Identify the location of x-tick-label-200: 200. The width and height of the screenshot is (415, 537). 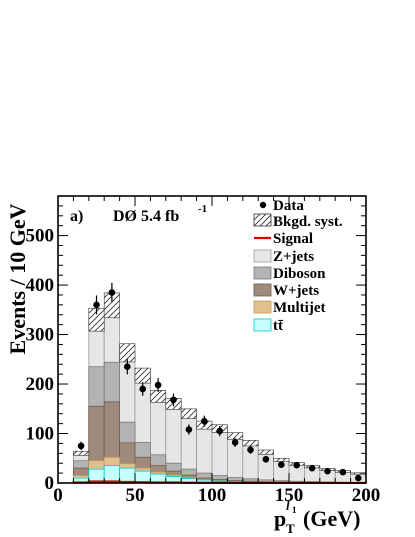
(366, 495).